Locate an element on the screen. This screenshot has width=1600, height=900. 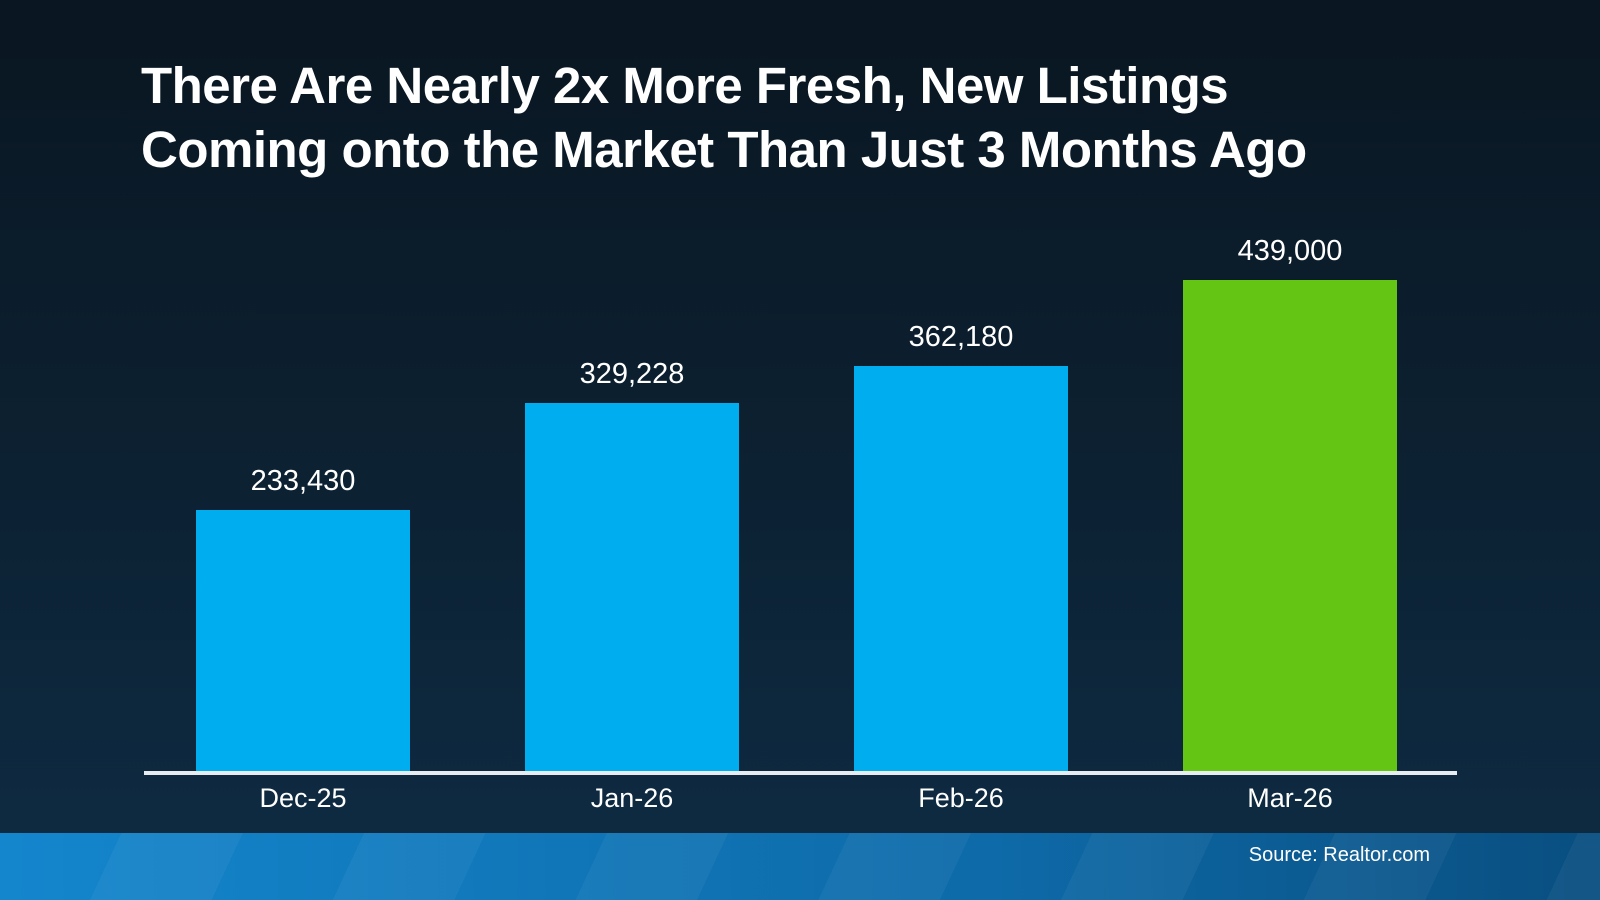
bar-Jan-26: 329,228 is located at coordinates (632, 564).